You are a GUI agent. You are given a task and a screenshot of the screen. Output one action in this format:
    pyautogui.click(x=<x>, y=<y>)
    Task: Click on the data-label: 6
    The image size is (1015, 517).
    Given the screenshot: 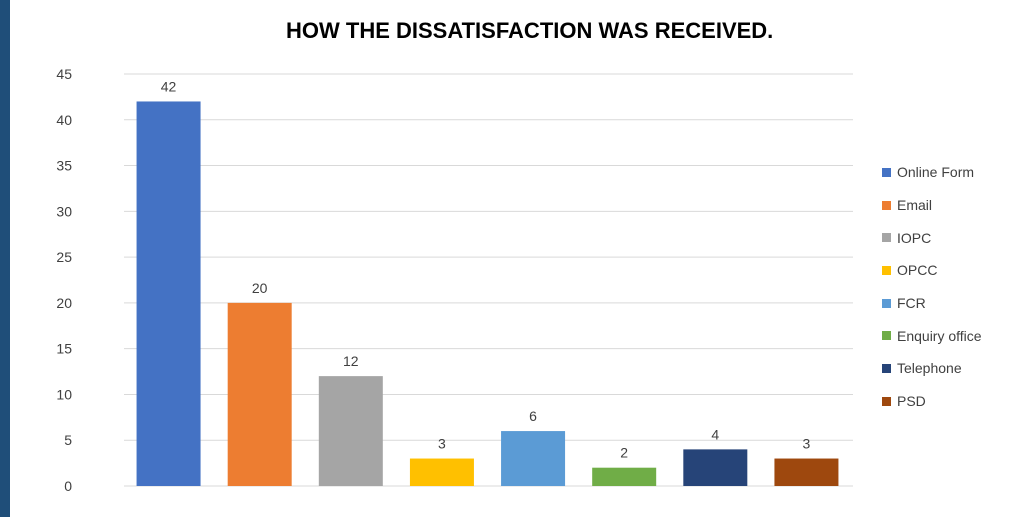 What is the action you would take?
    pyautogui.click(x=533, y=416)
    